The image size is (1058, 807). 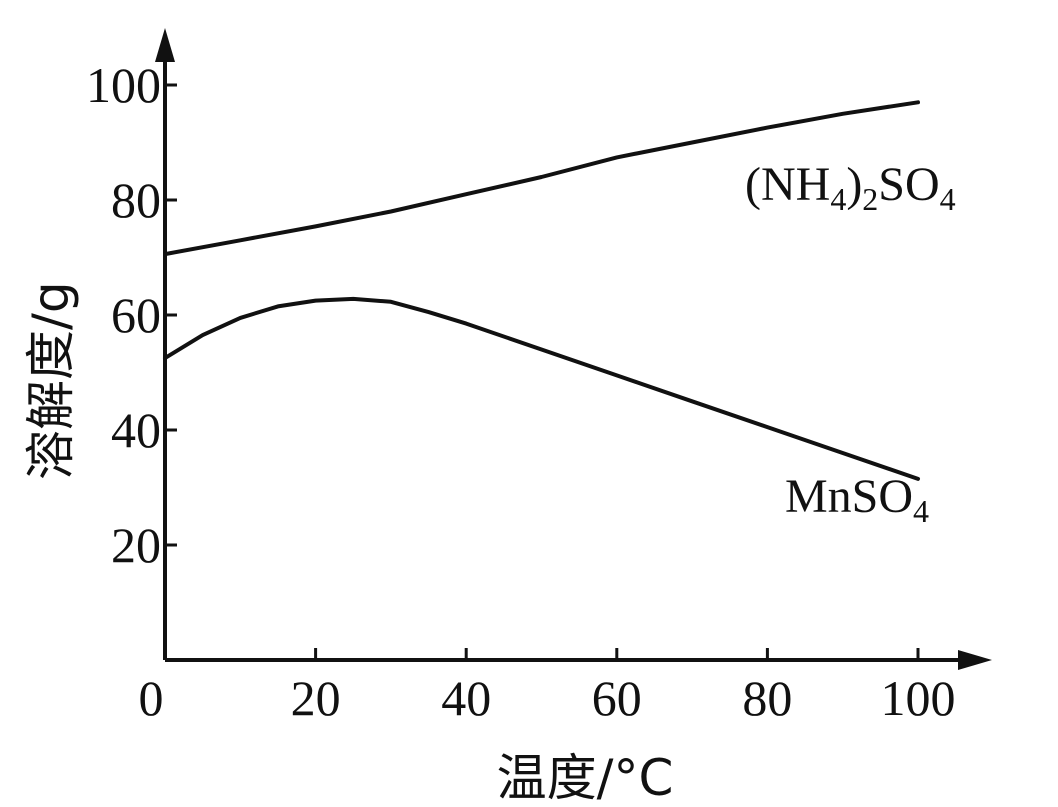 I want to click on x-axis-label: 温度/°C, so click(x=585, y=778).